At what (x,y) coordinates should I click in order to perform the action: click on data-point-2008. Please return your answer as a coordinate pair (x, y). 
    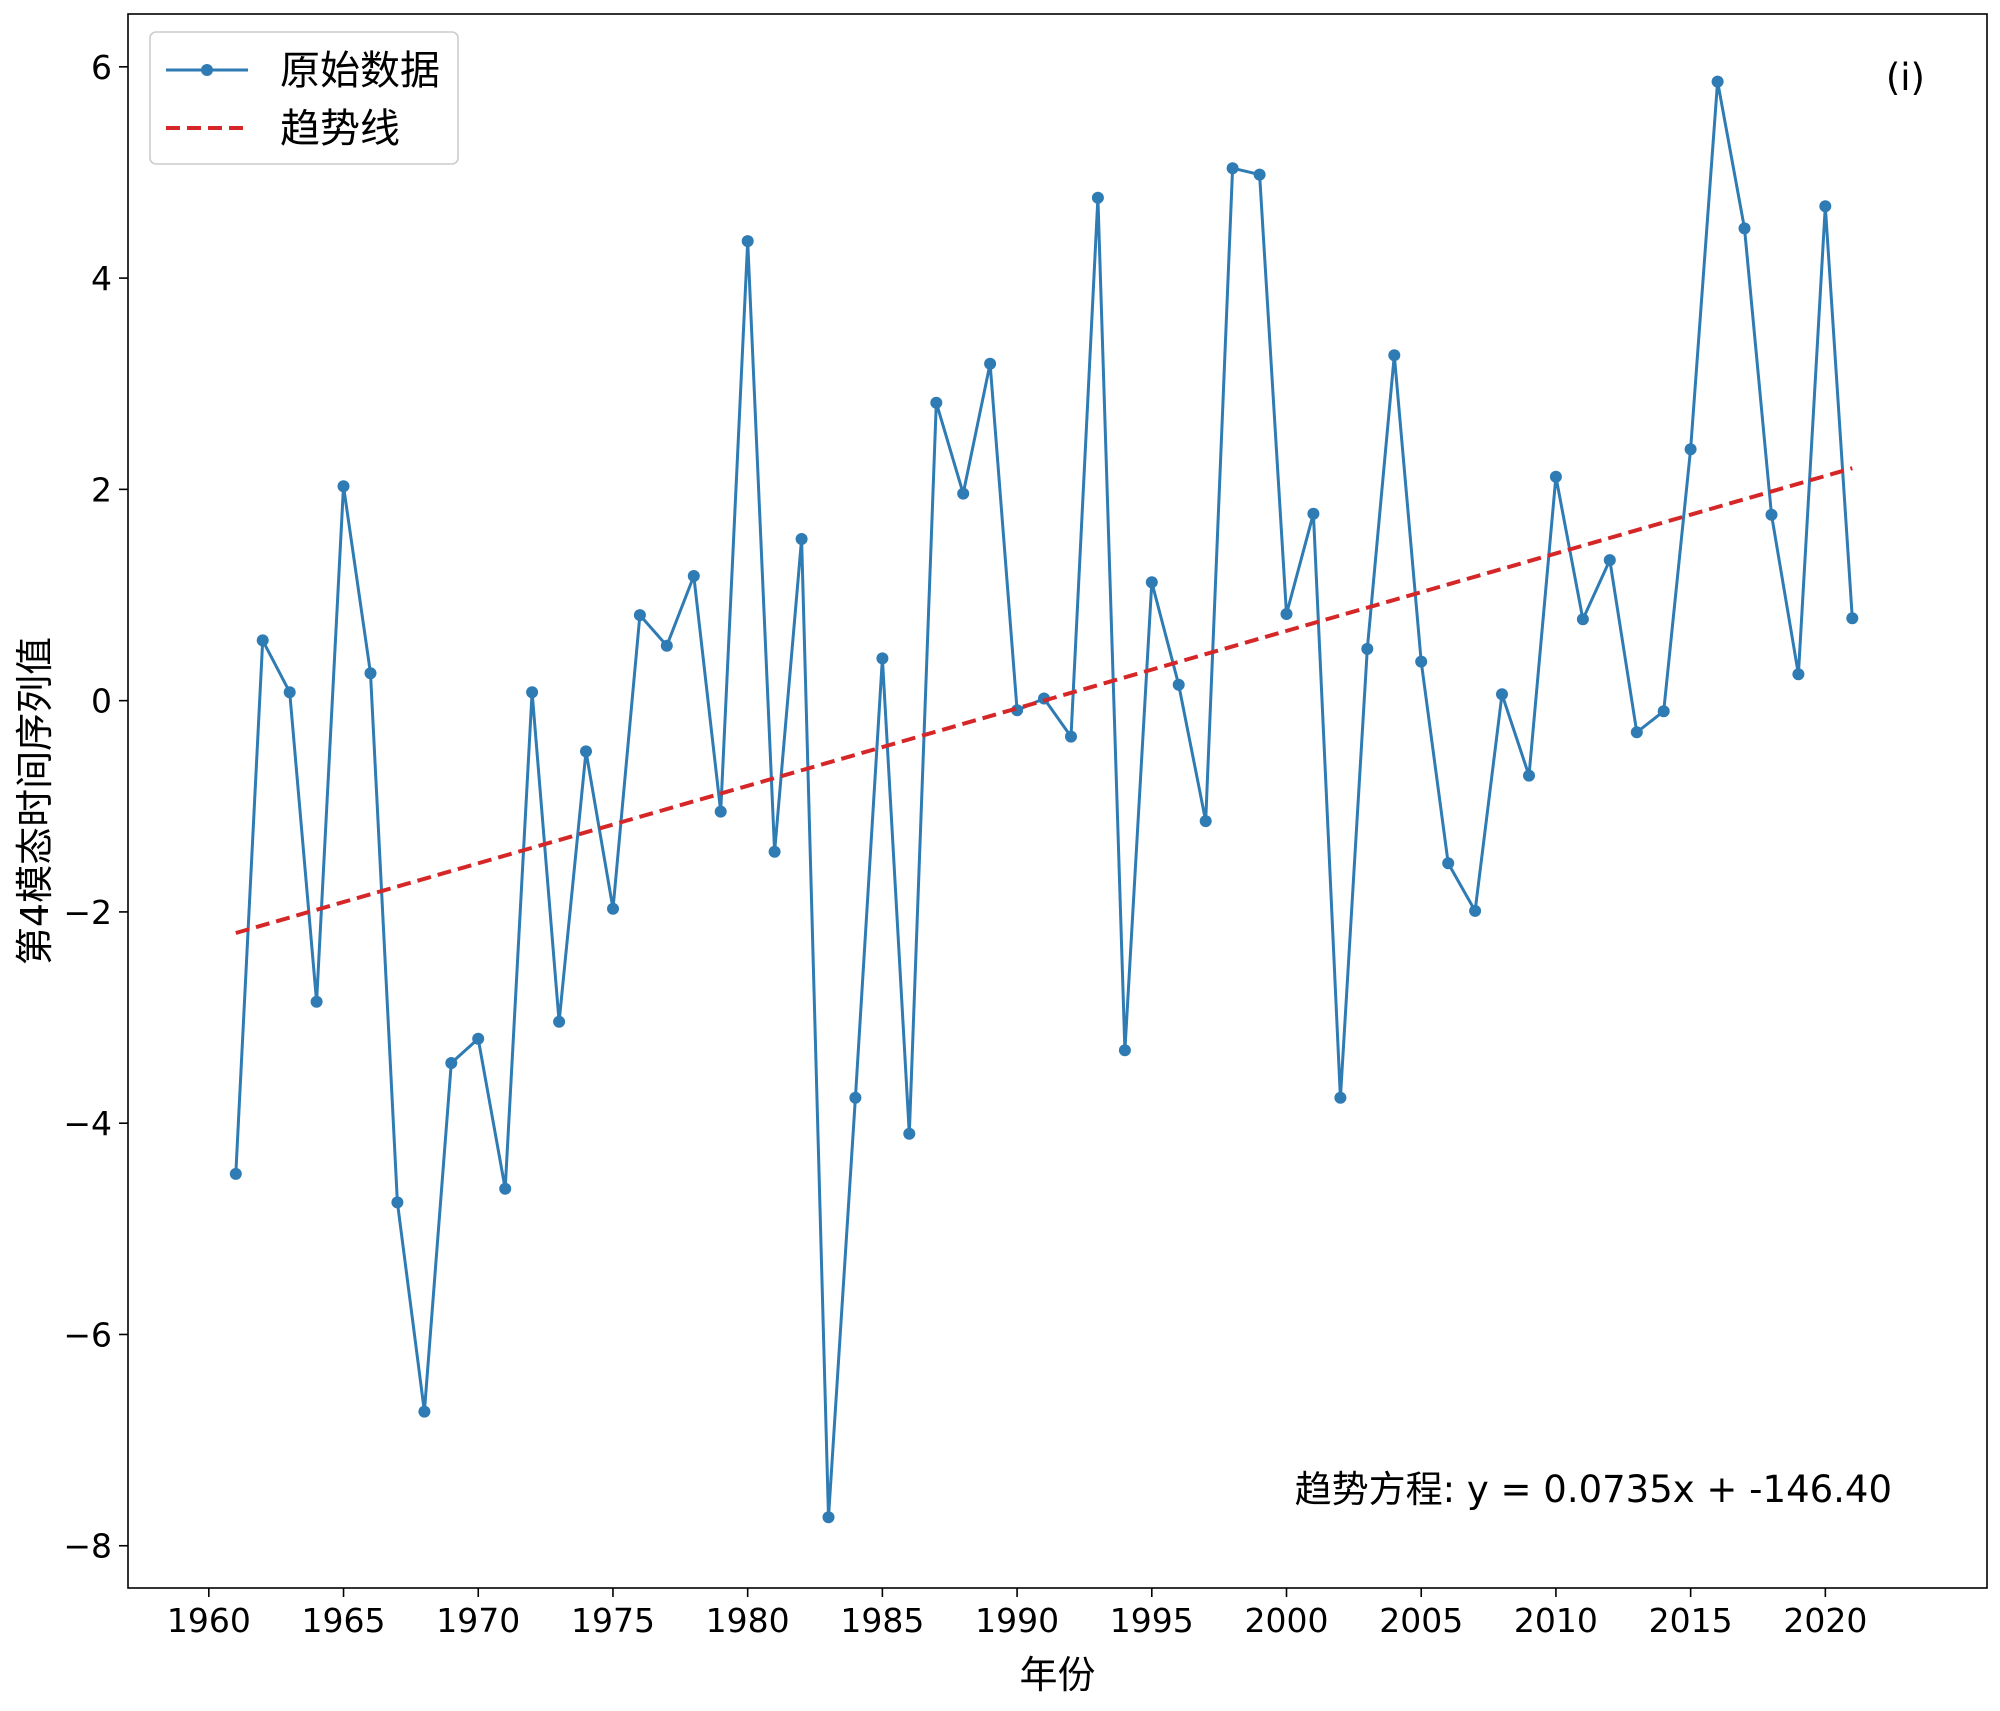
    Looking at the image, I should click on (1502, 694).